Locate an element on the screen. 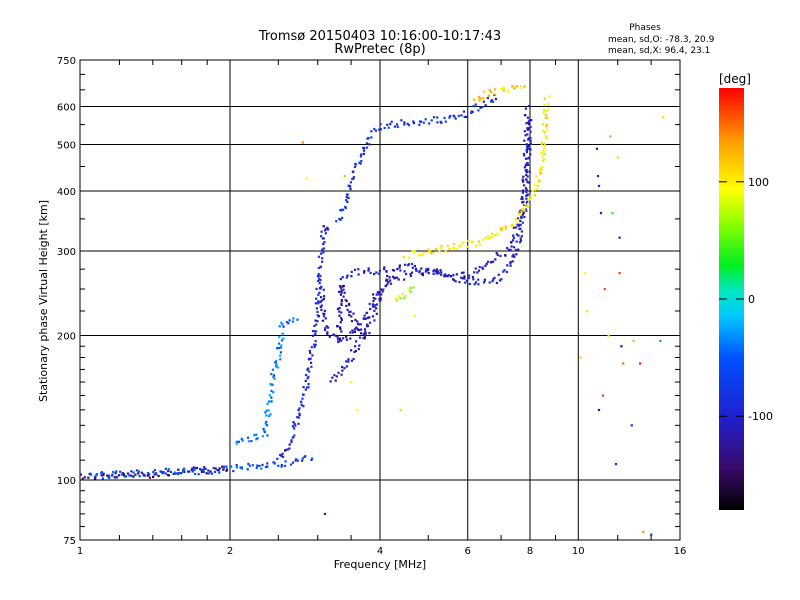 The width and height of the screenshot is (800, 600). x-tick-label: 2 is located at coordinates (230, 551).